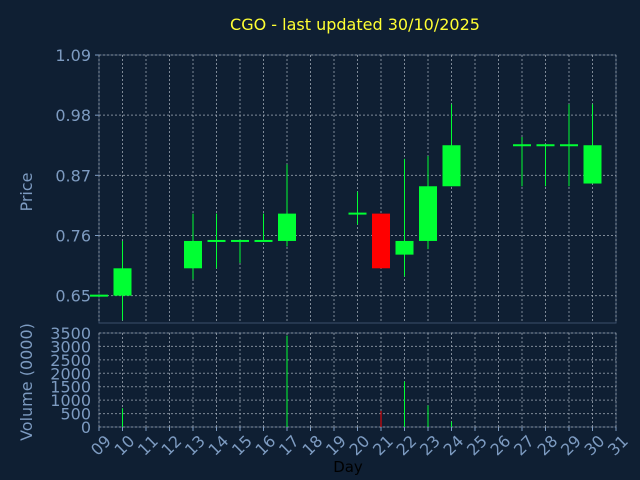 The image size is (640, 480). What do you see at coordinates (26, 191) in the screenshot?
I see `price-axis-label: Price` at bounding box center [26, 191].